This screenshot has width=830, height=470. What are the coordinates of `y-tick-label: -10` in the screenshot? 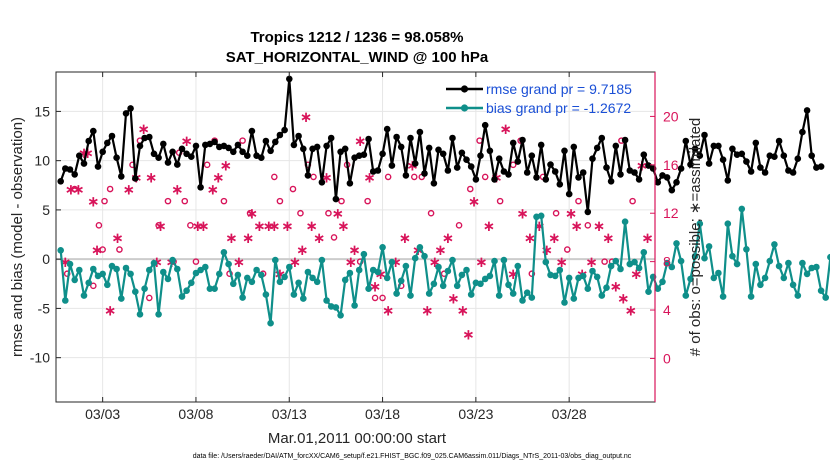 It's located at (40, 358).